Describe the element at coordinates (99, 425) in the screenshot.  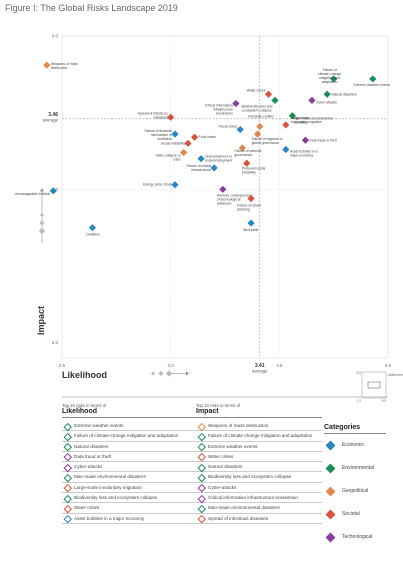
I see `legend-item-label: Extreme weather events` at that location.